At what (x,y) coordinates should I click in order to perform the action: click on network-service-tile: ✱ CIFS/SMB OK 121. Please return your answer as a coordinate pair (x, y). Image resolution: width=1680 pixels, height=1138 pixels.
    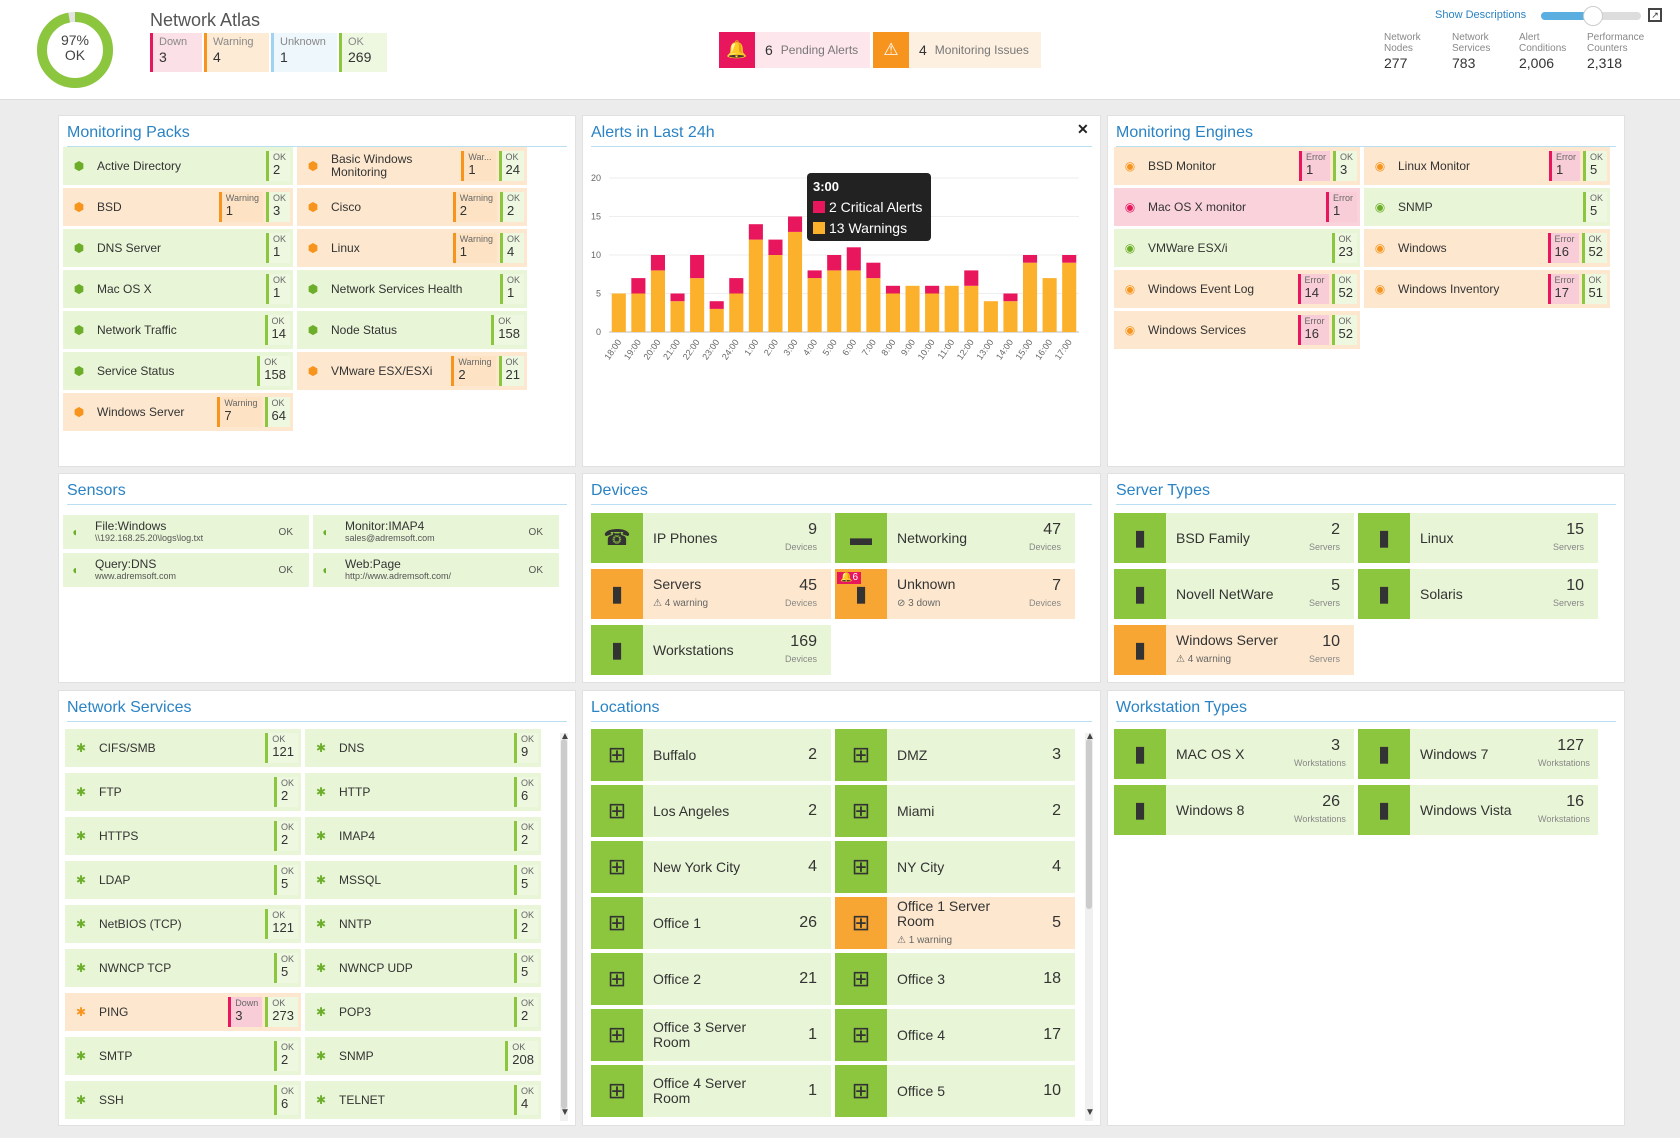
    Looking at the image, I should click on (183, 748).